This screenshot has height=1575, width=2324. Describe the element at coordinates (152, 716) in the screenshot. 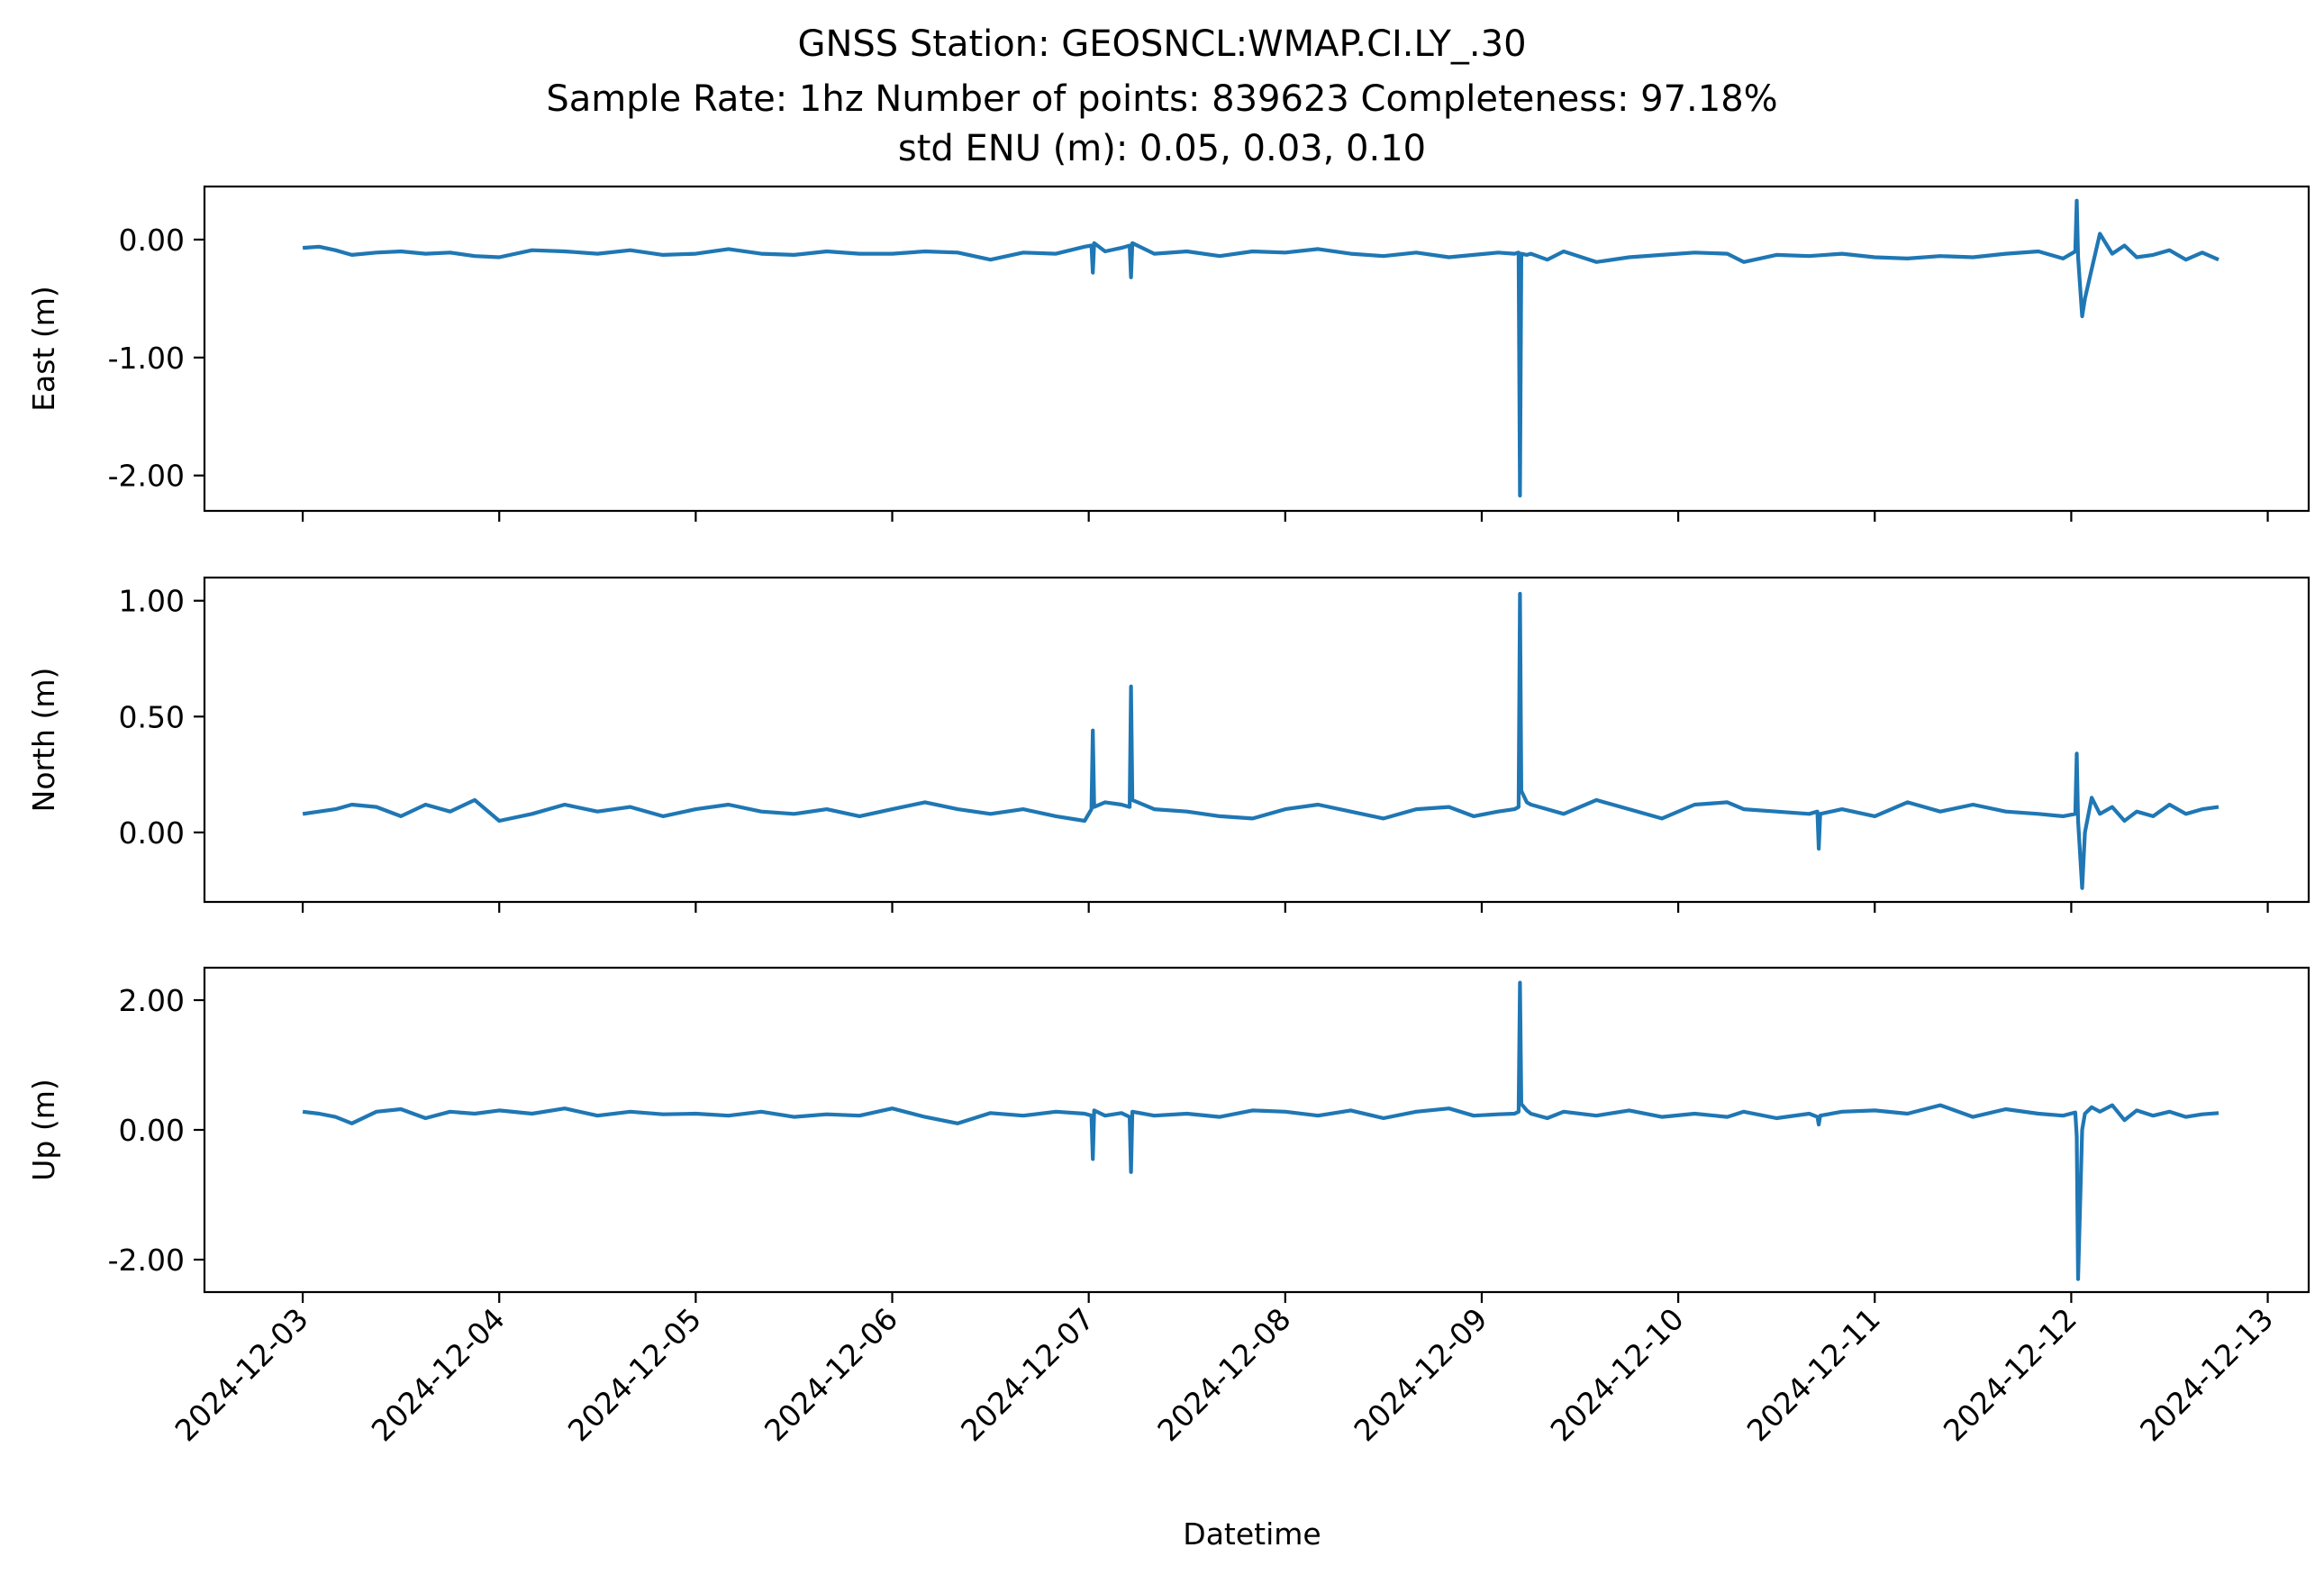

I see `y-tick-label: 0.50` at that location.